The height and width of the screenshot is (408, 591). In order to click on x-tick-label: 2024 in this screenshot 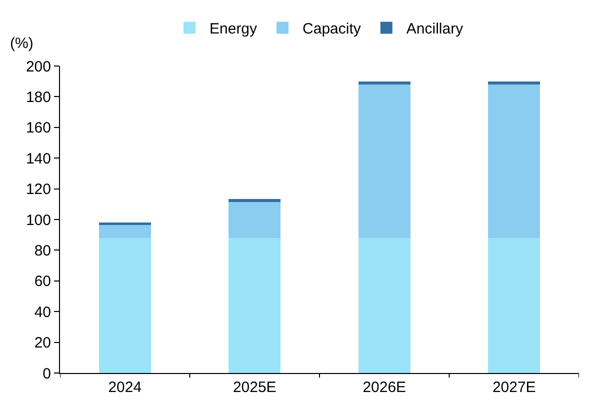, I will do `click(125, 387)`.